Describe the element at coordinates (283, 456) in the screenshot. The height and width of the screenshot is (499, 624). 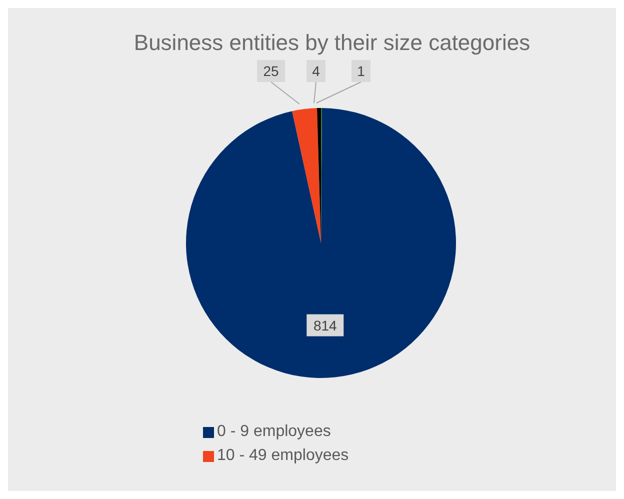
I see `legend-label: 10 - 49 employees` at that location.